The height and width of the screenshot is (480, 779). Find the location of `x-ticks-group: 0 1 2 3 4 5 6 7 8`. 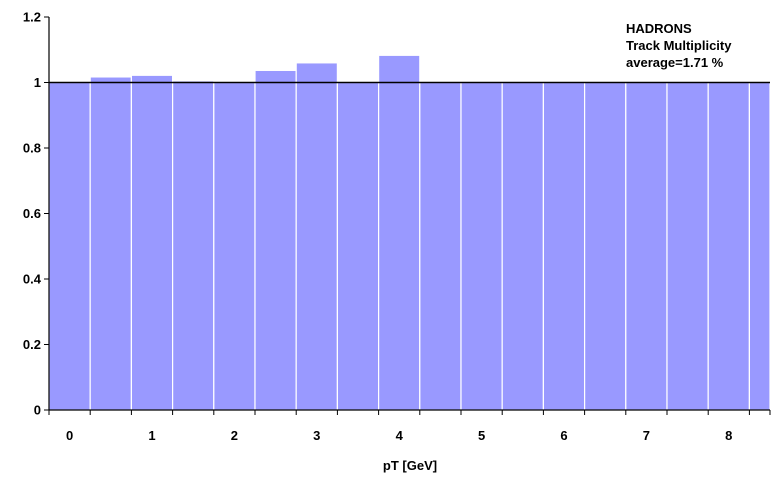

x-ticks-group: 0 1 2 3 4 5 6 7 8 is located at coordinates (409, 426).